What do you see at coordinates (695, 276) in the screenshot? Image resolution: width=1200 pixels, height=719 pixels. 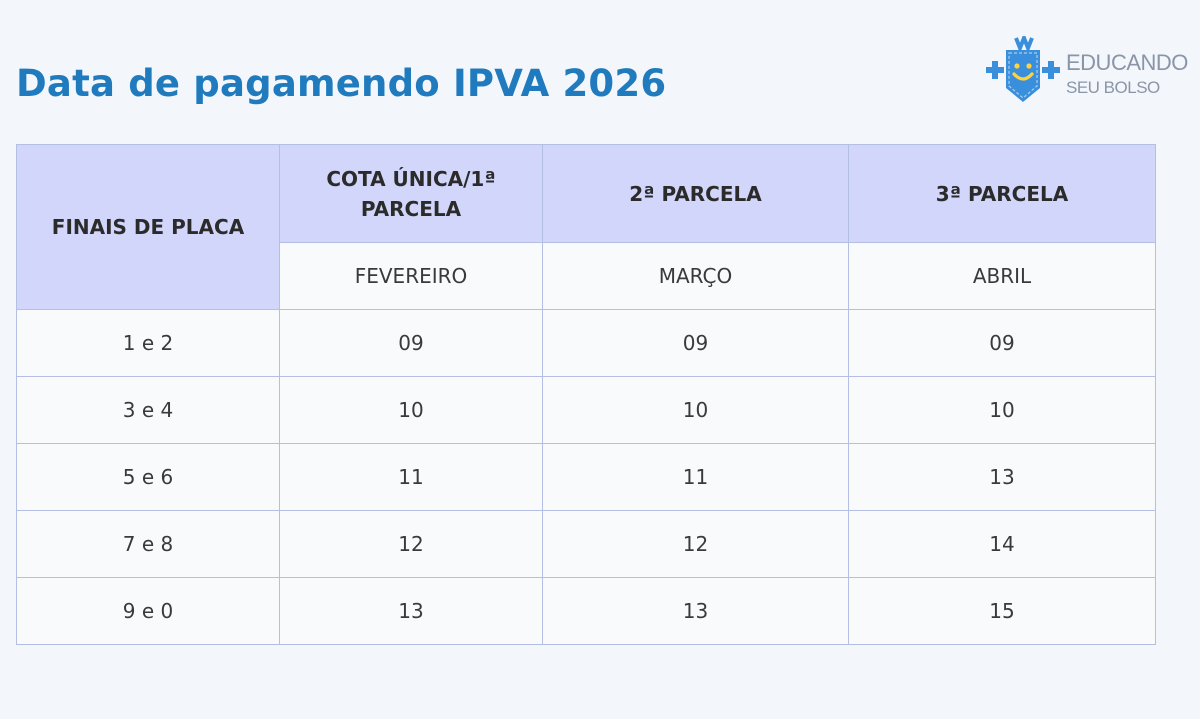 I see `month-cell: MARÇO` at bounding box center [695, 276].